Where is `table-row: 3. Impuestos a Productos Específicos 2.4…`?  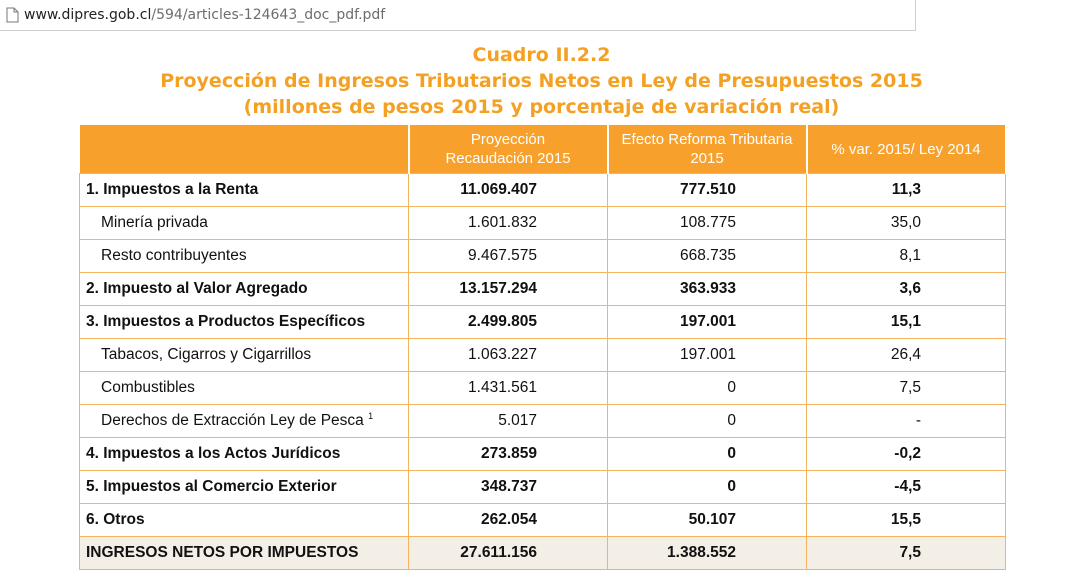 table-row: 3. Impuestos a Productos Específicos 2.4… is located at coordinates (542, 322).